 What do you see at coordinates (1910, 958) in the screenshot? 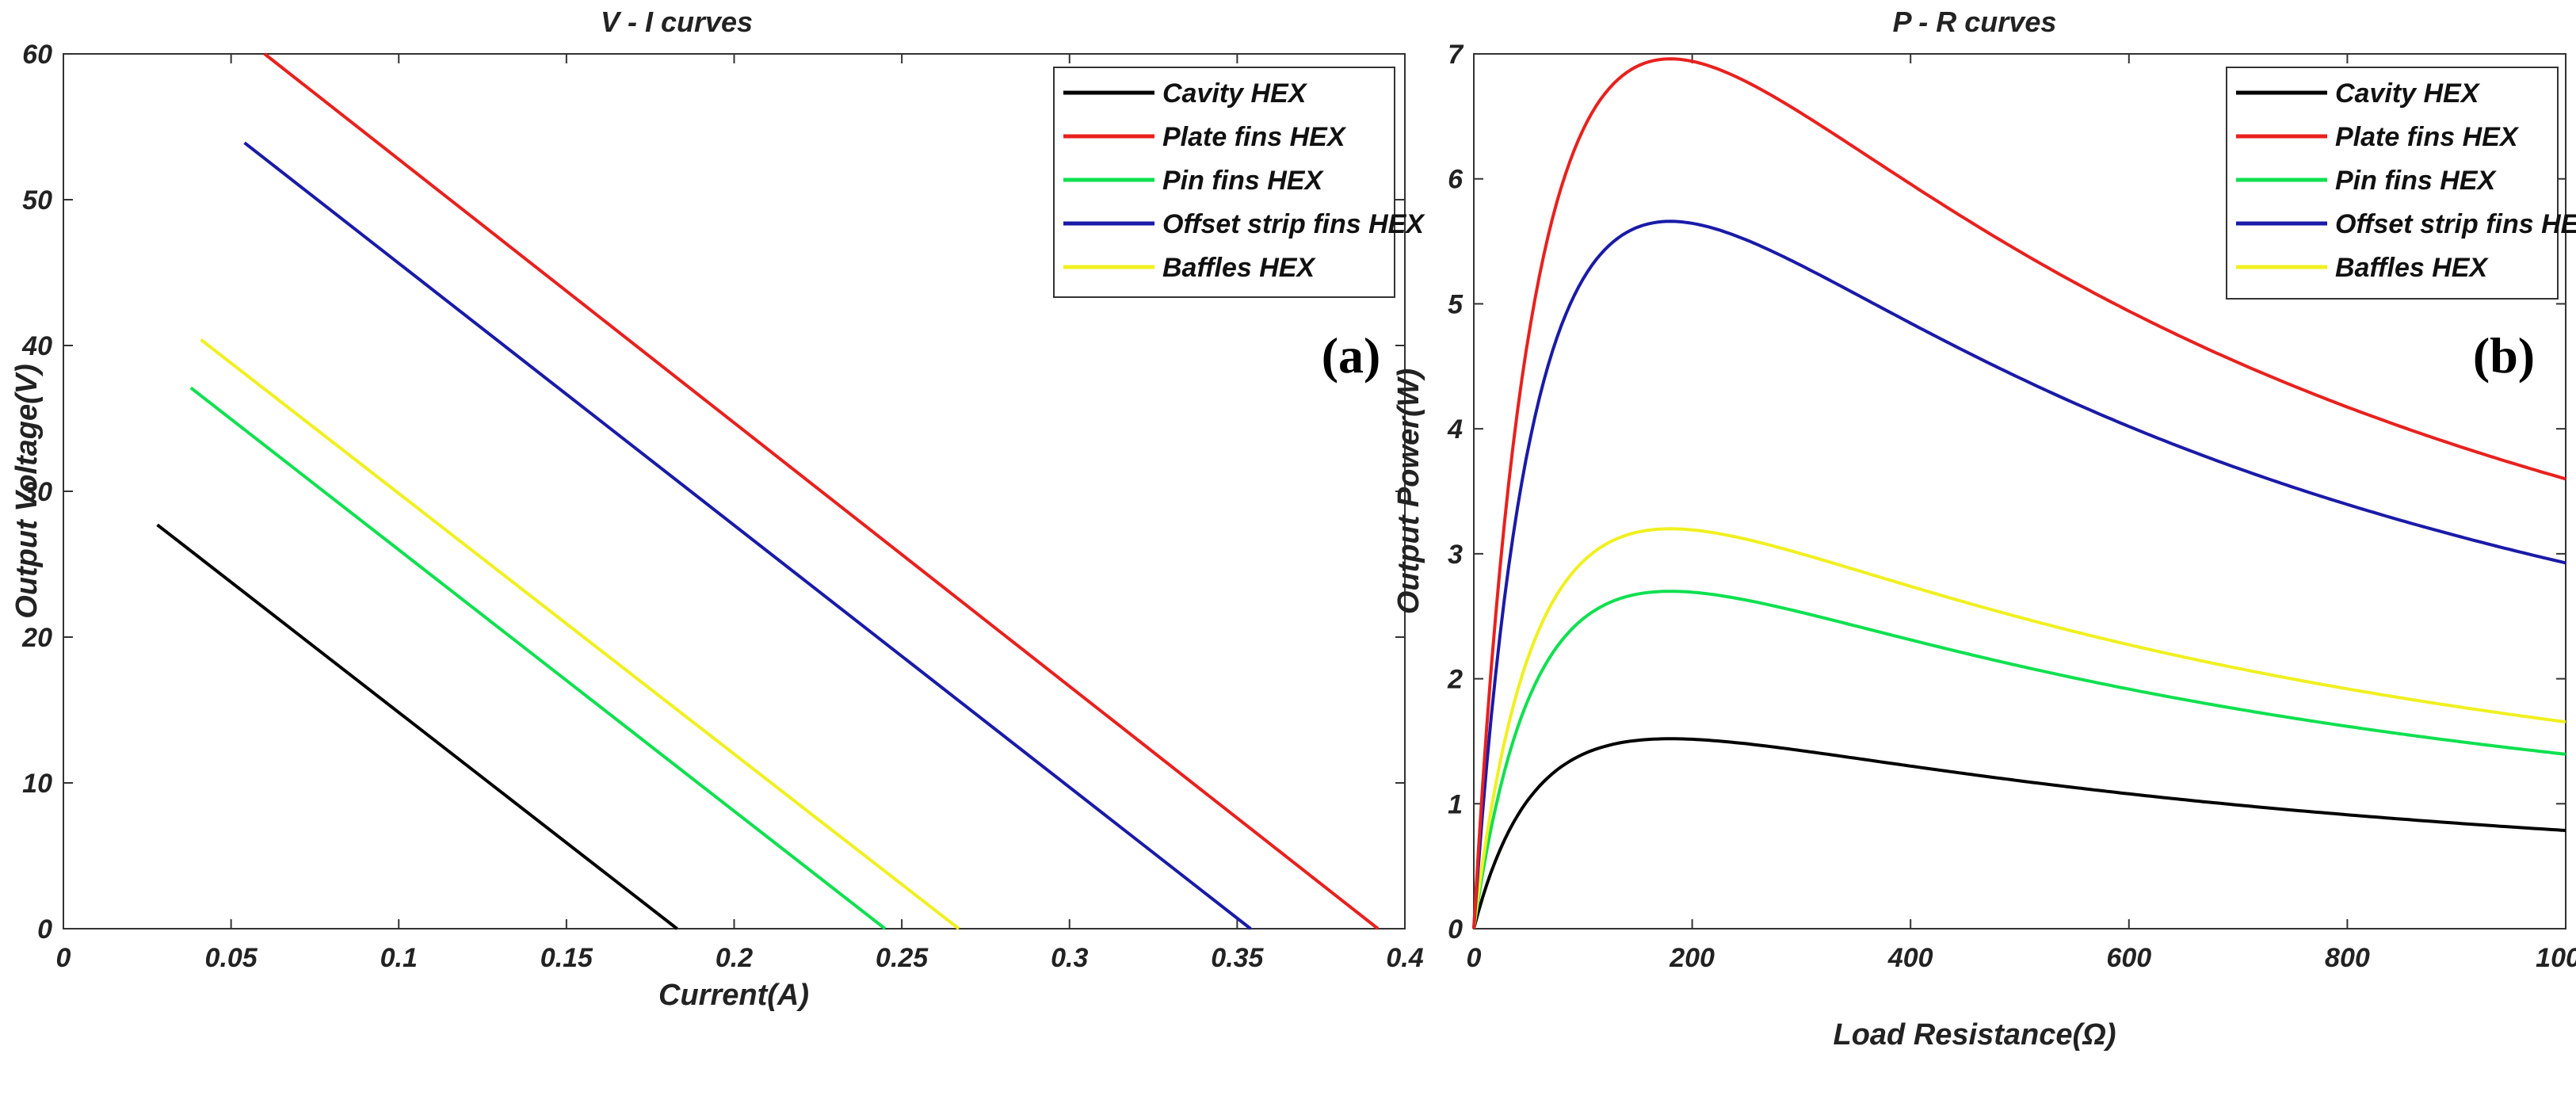
I see `chart-b-xtick-label: 400` at bounding box center [1910, 958].